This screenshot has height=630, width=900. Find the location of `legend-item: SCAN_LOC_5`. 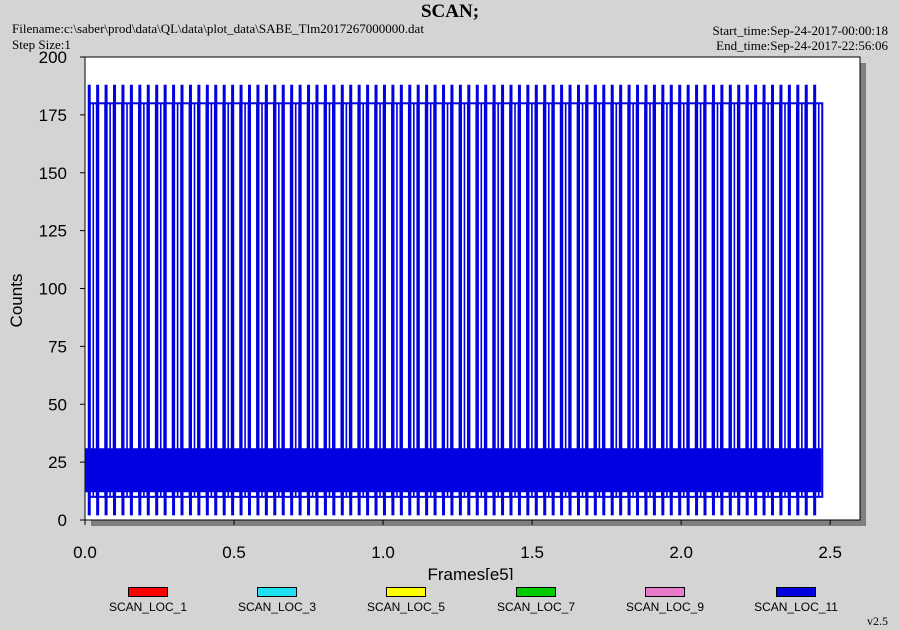

legend-item: SCAN_LOC_5 is located at coordinates (406, 600).